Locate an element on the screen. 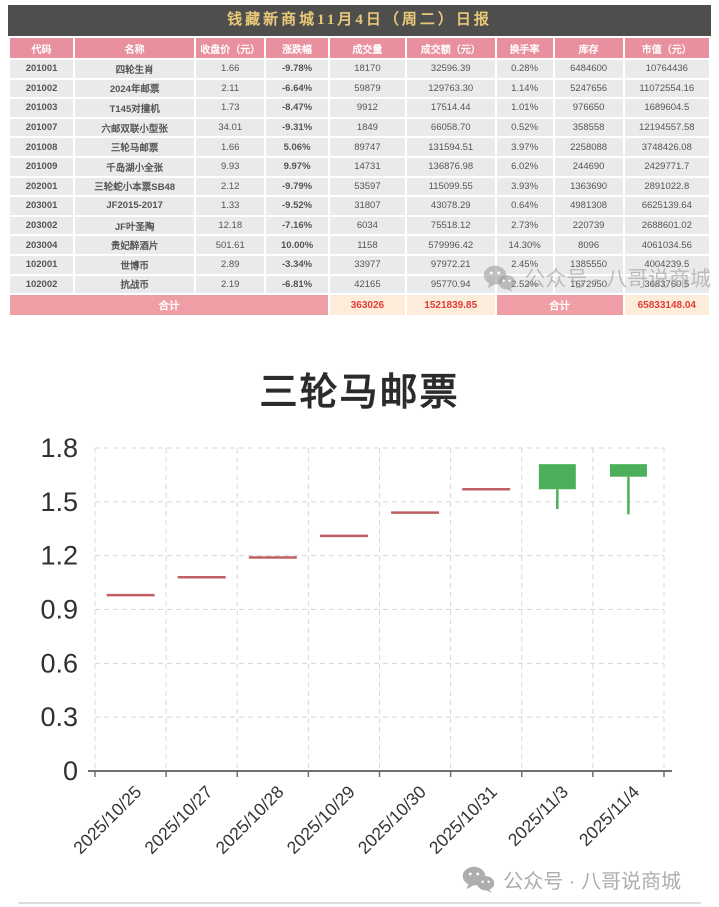  total-row: 合计 363026 1521839.85 合计 65833148.04 is located at coordinates (360, 305).